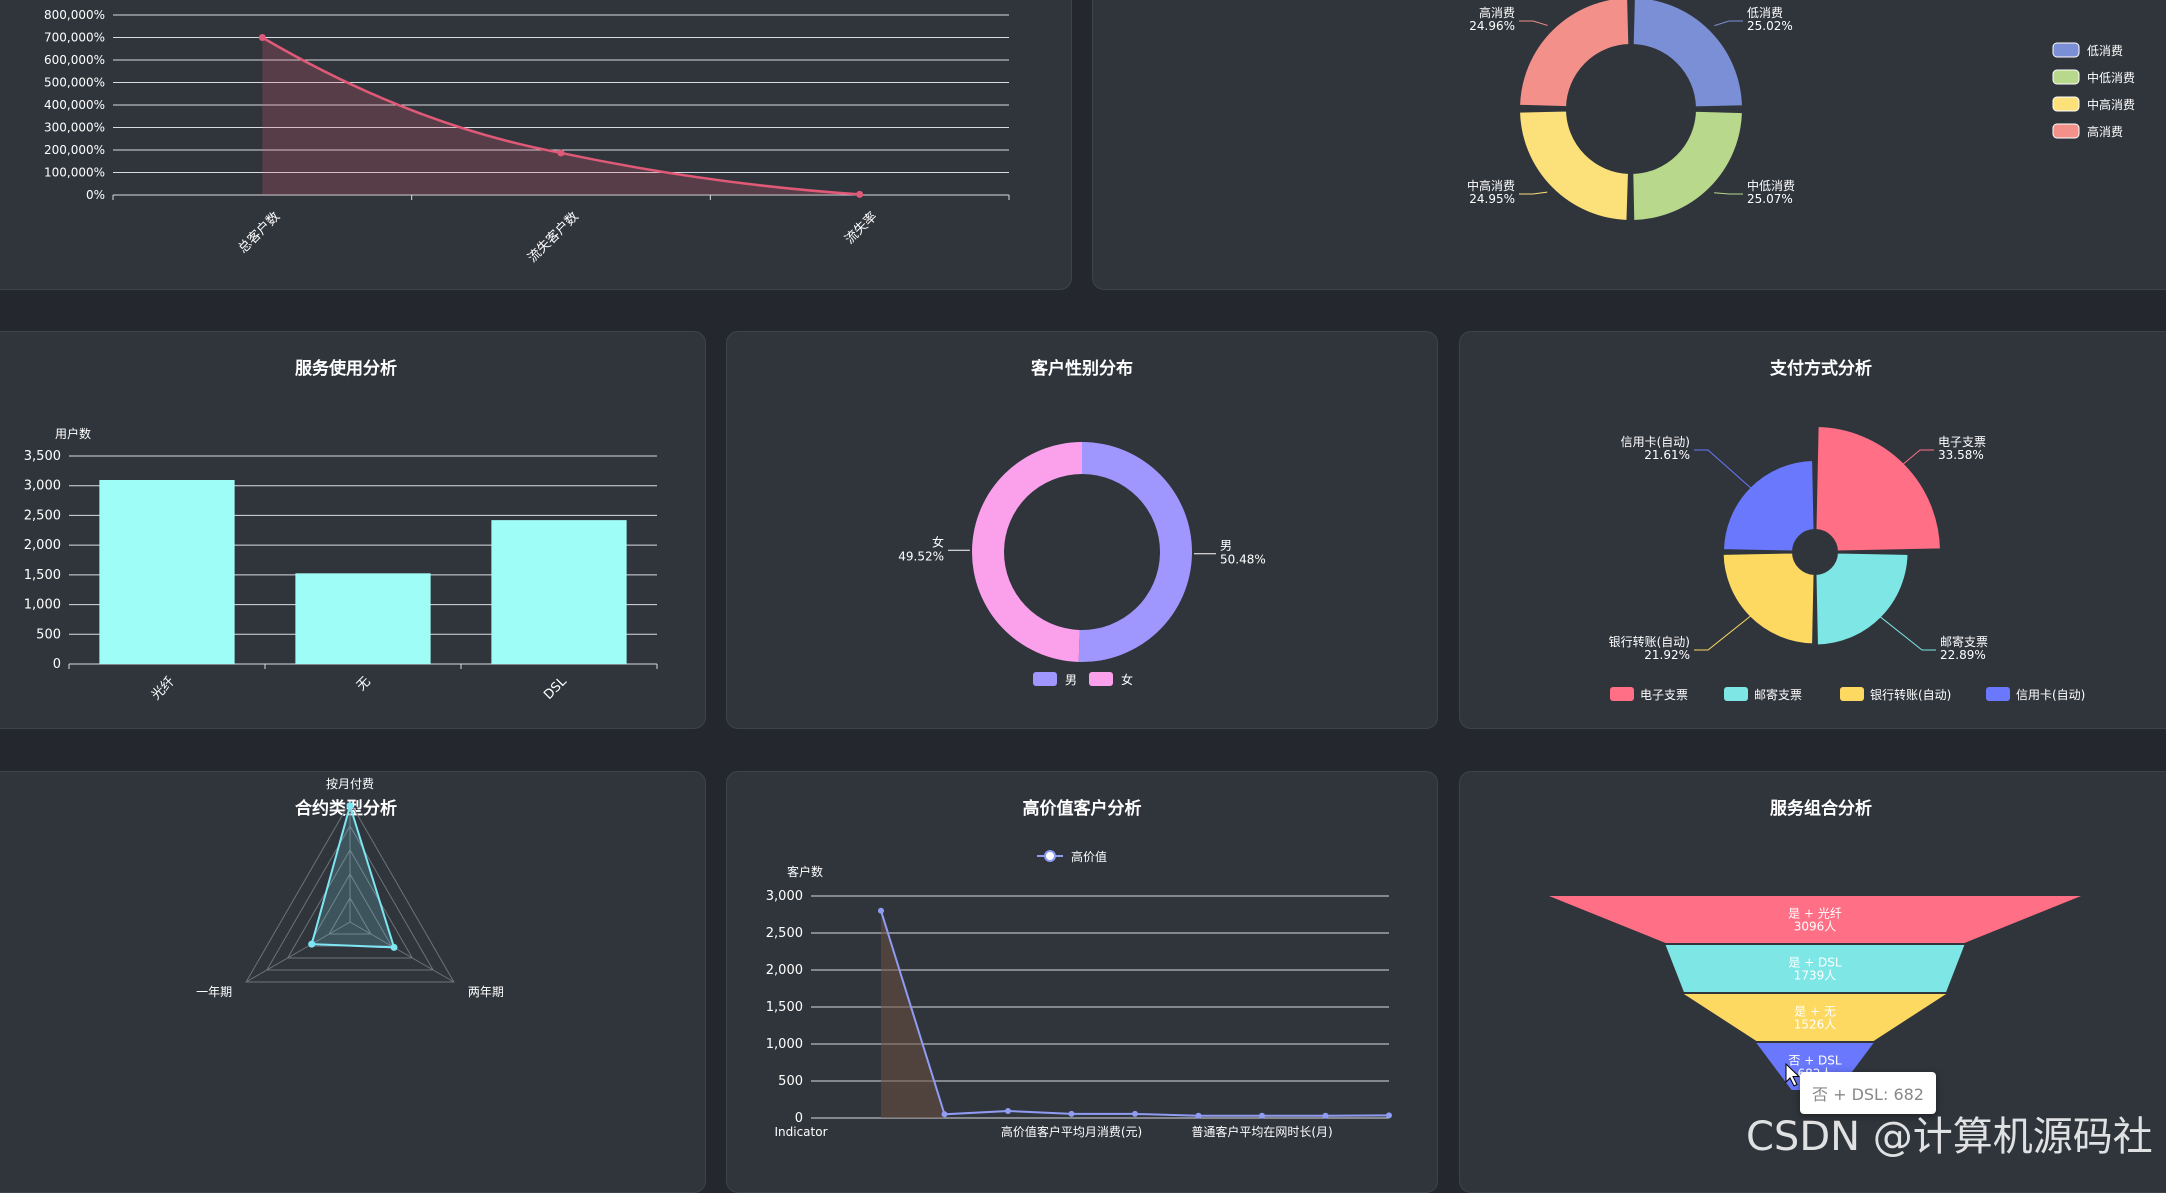 Image resolution: width=2166 pixels, height=1193 pixels. I want to click on combo-funnel-value: 1526人, so click(1815, 1025).